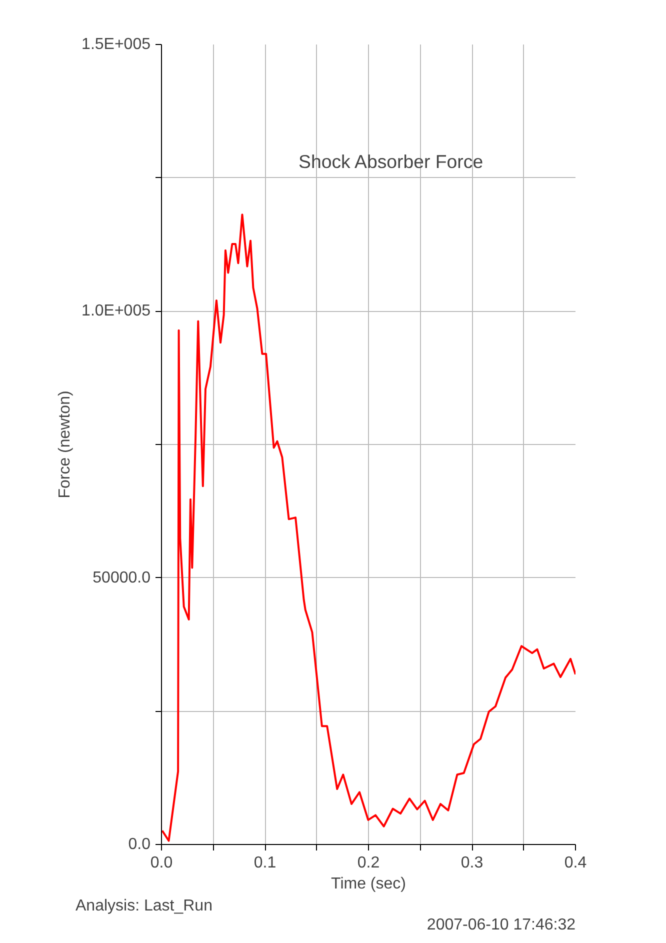 The height and width of the screenshot is (943, 666). What do you see at coordinates (144, 906) in the screenshot?
I see `text: Analysis: Last_Run` at bounding box center [144, 906].